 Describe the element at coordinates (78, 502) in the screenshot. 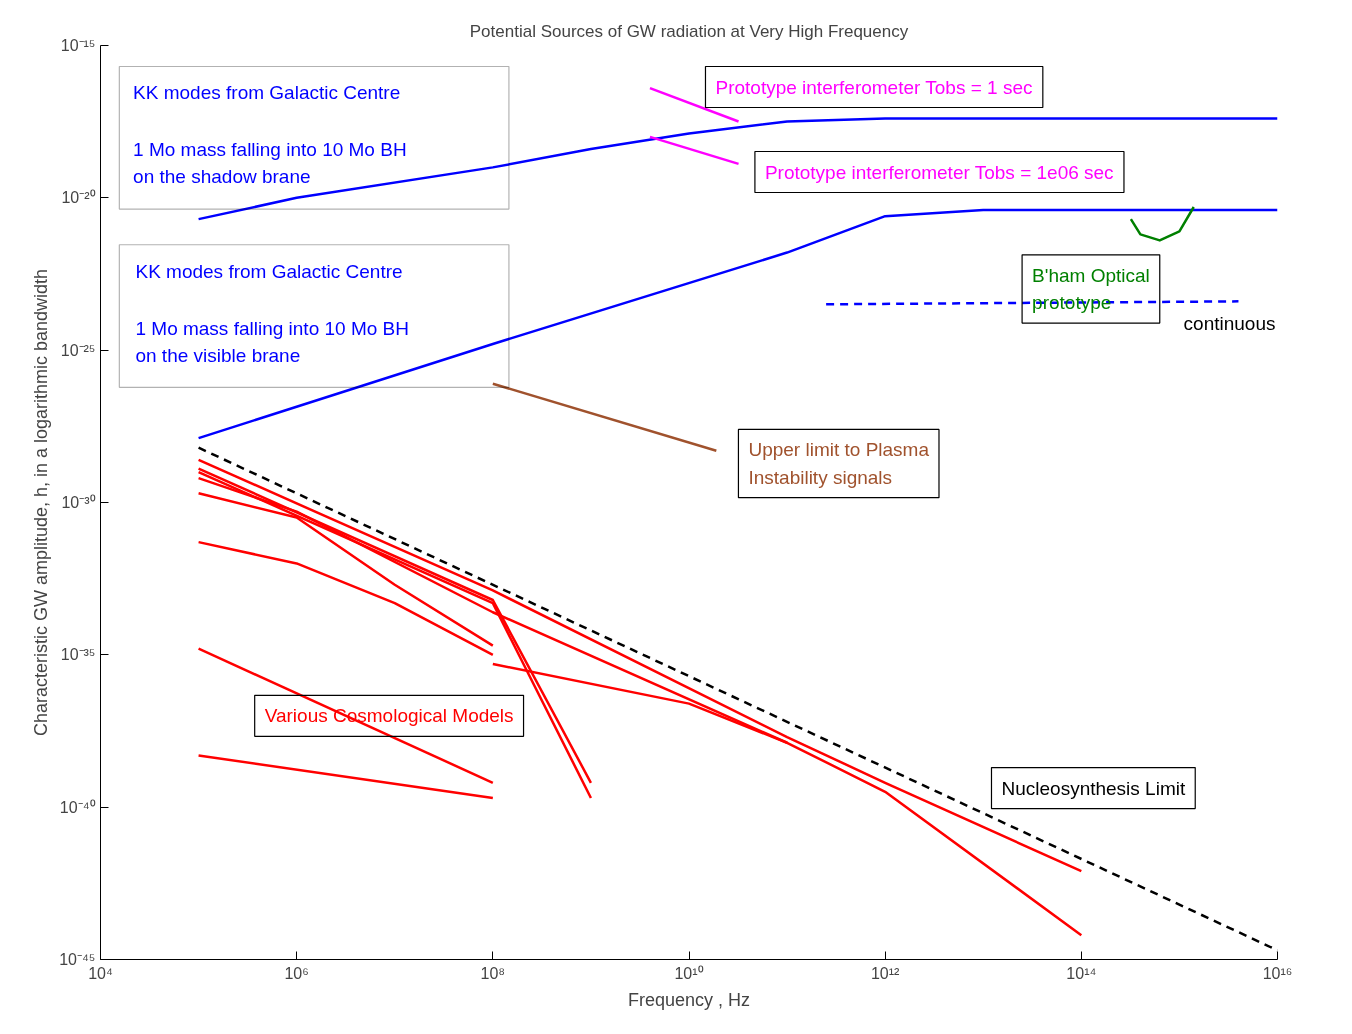

I see `y-tick-label: 10⁻³⁰` at that location.